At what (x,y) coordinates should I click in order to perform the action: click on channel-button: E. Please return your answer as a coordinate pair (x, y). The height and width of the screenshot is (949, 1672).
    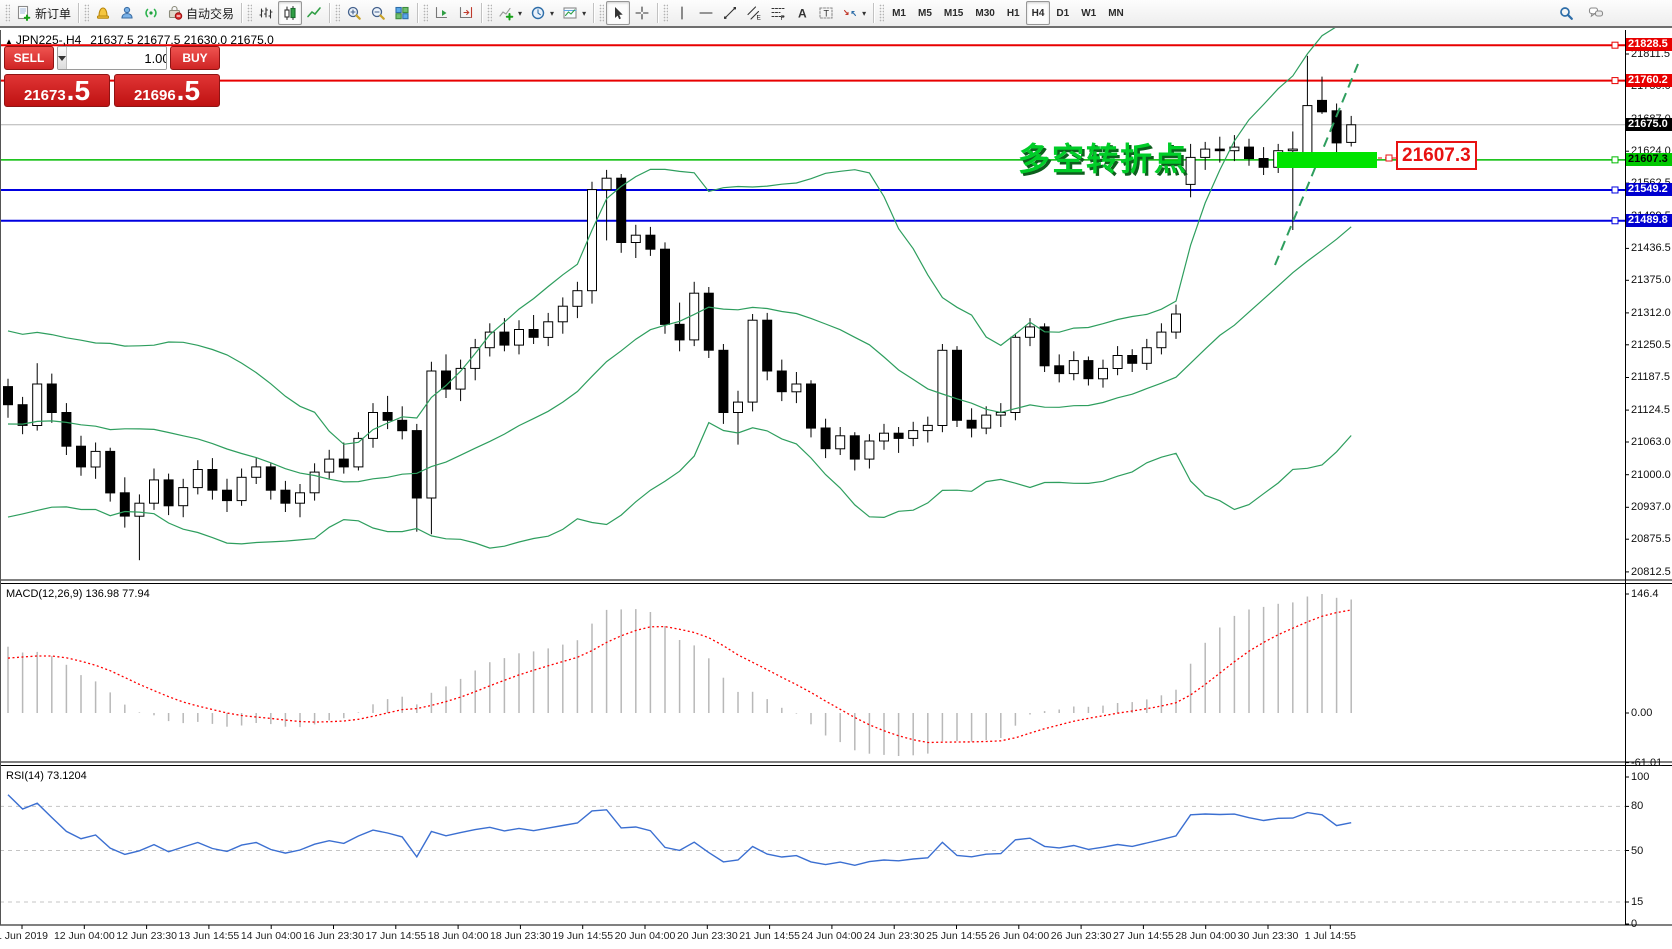
    Looking at the image, I should click on (754, 13).